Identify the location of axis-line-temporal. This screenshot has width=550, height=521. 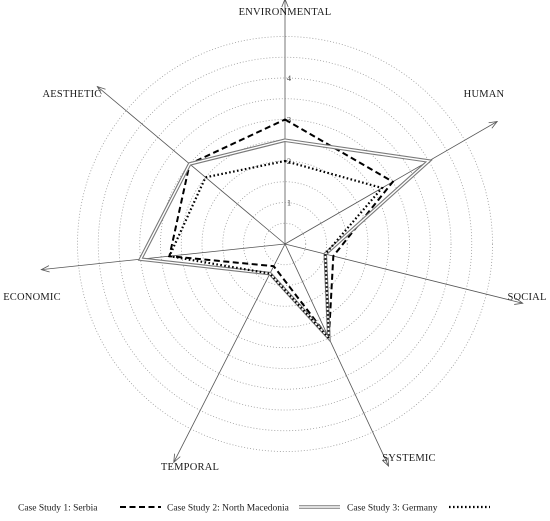
(229, 353).